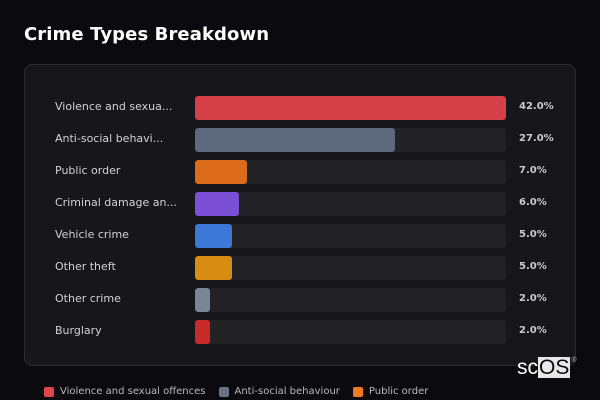 This screenshot has width=600, height=400. What do you see at coordinates (527, 367) in the screenshot?
I see `watermark-prefix: sc` at bounding box center [527, 367].